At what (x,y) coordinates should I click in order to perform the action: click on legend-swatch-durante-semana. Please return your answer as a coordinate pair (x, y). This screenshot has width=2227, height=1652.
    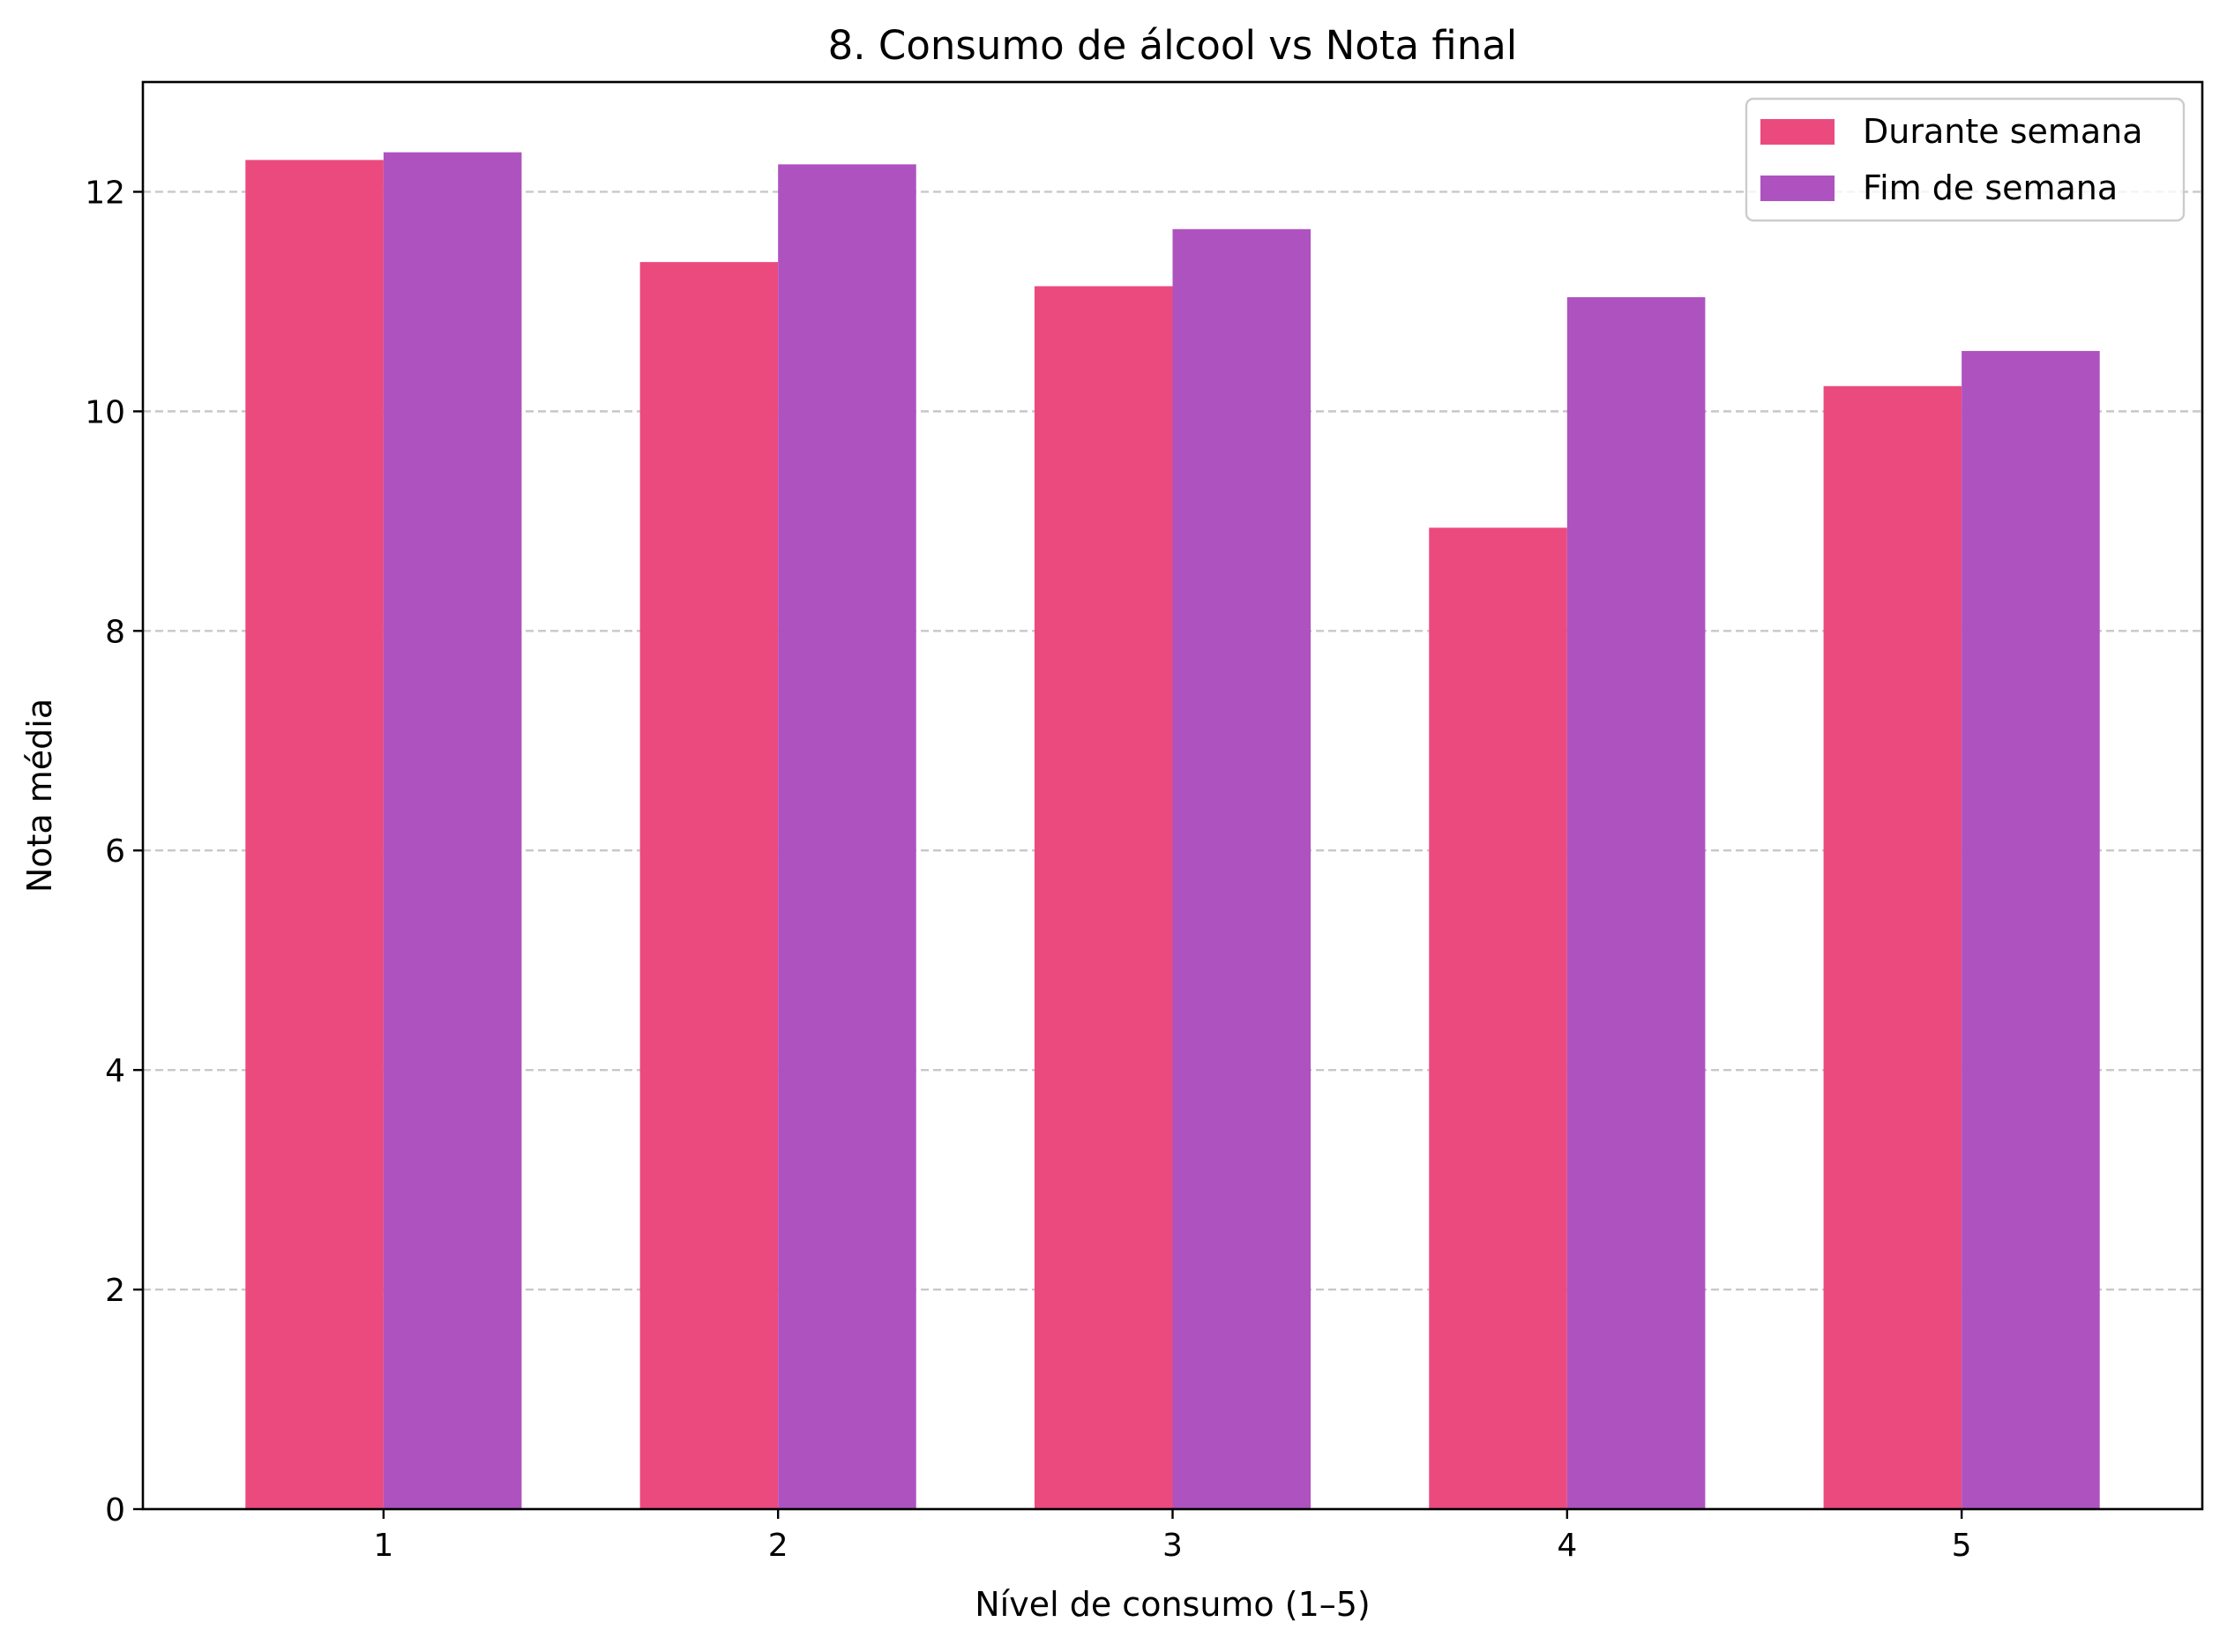
    Looking at the image, I should click on (1797, 132).